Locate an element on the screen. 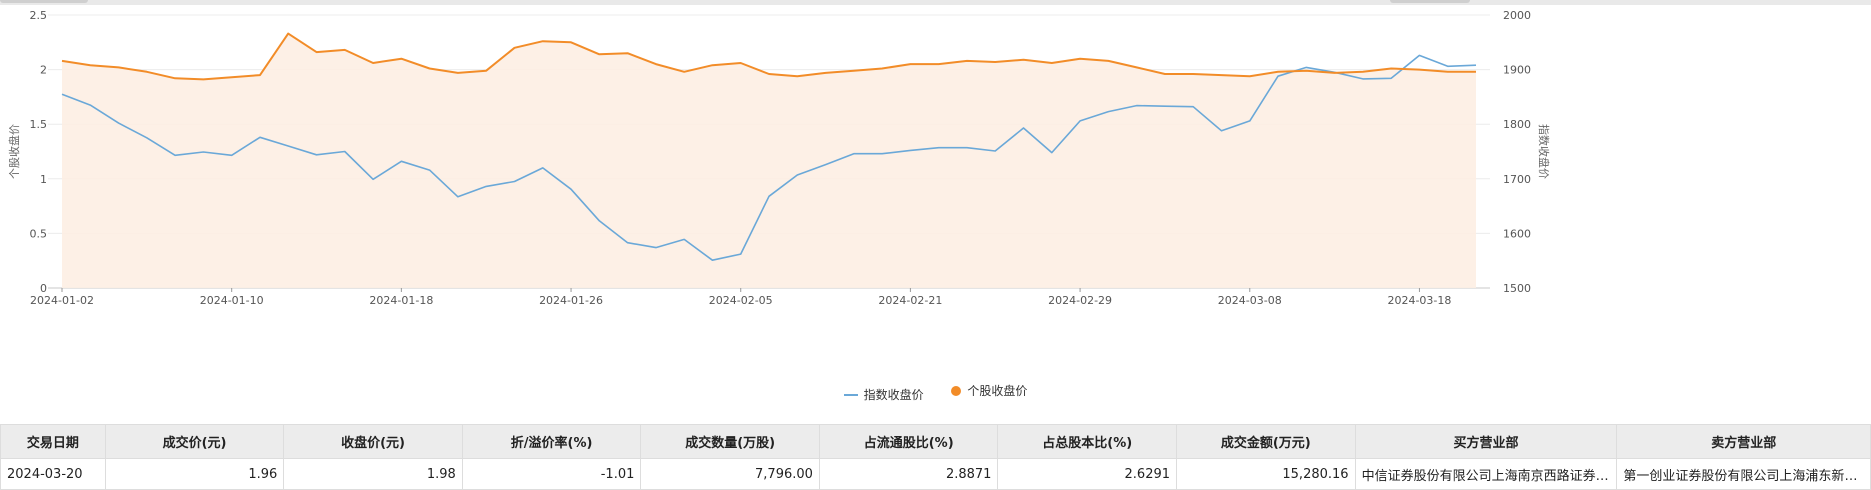 The height and width of the screenshot is (490, 1871). col-header-amount: 成交金额(万元) is located at coordinates (1266, 441).